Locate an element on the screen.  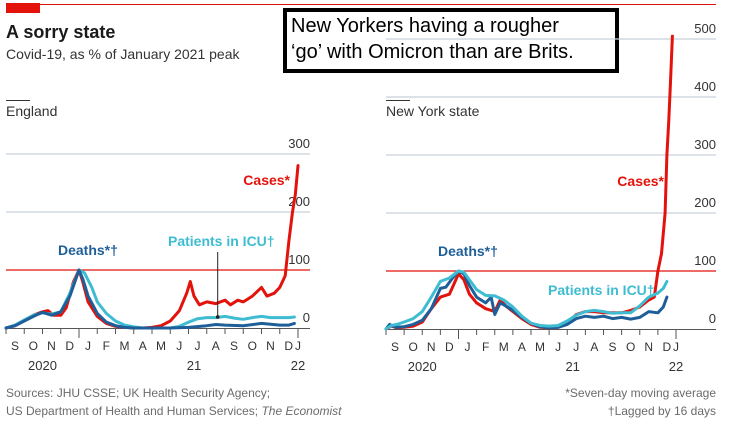
panel-title-england: England is located at coordinates (32, 109).